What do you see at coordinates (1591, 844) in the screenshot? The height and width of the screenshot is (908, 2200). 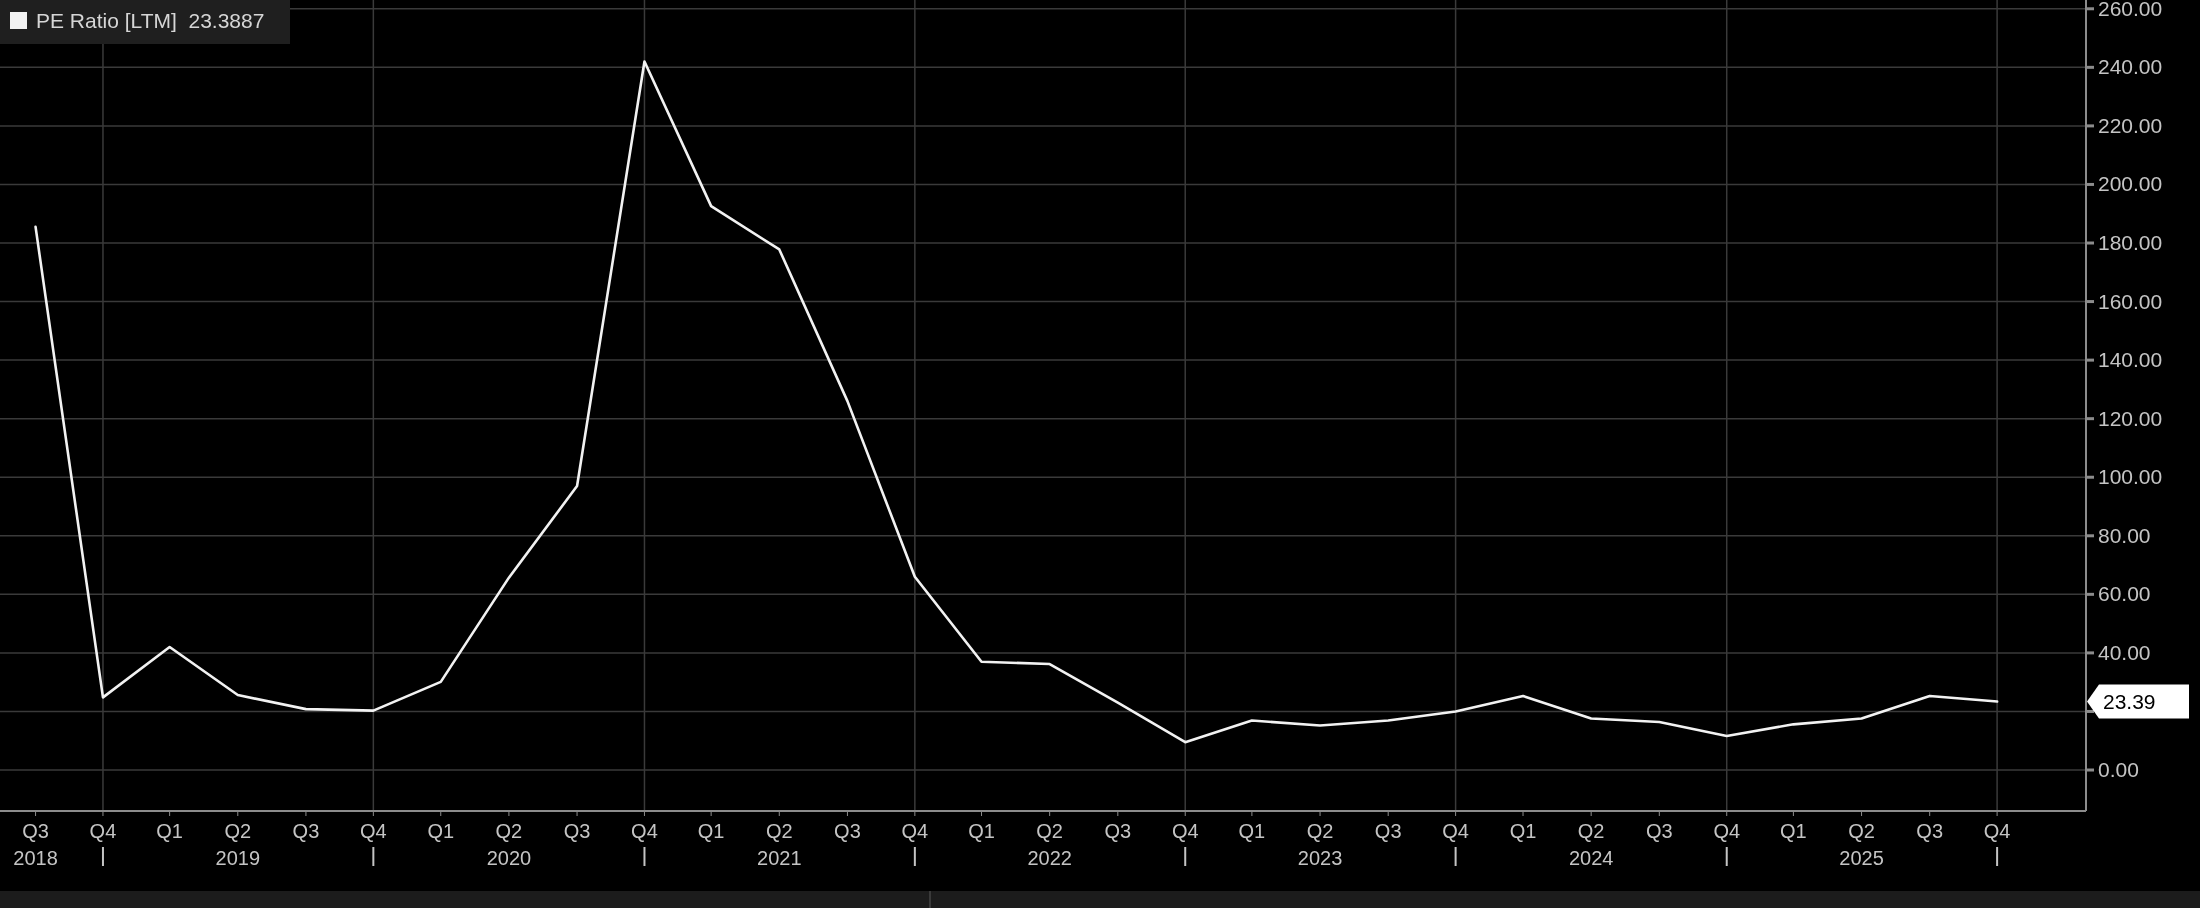 I see `x-tick-label: Q2 2024` at bounding box center [1591, 844].